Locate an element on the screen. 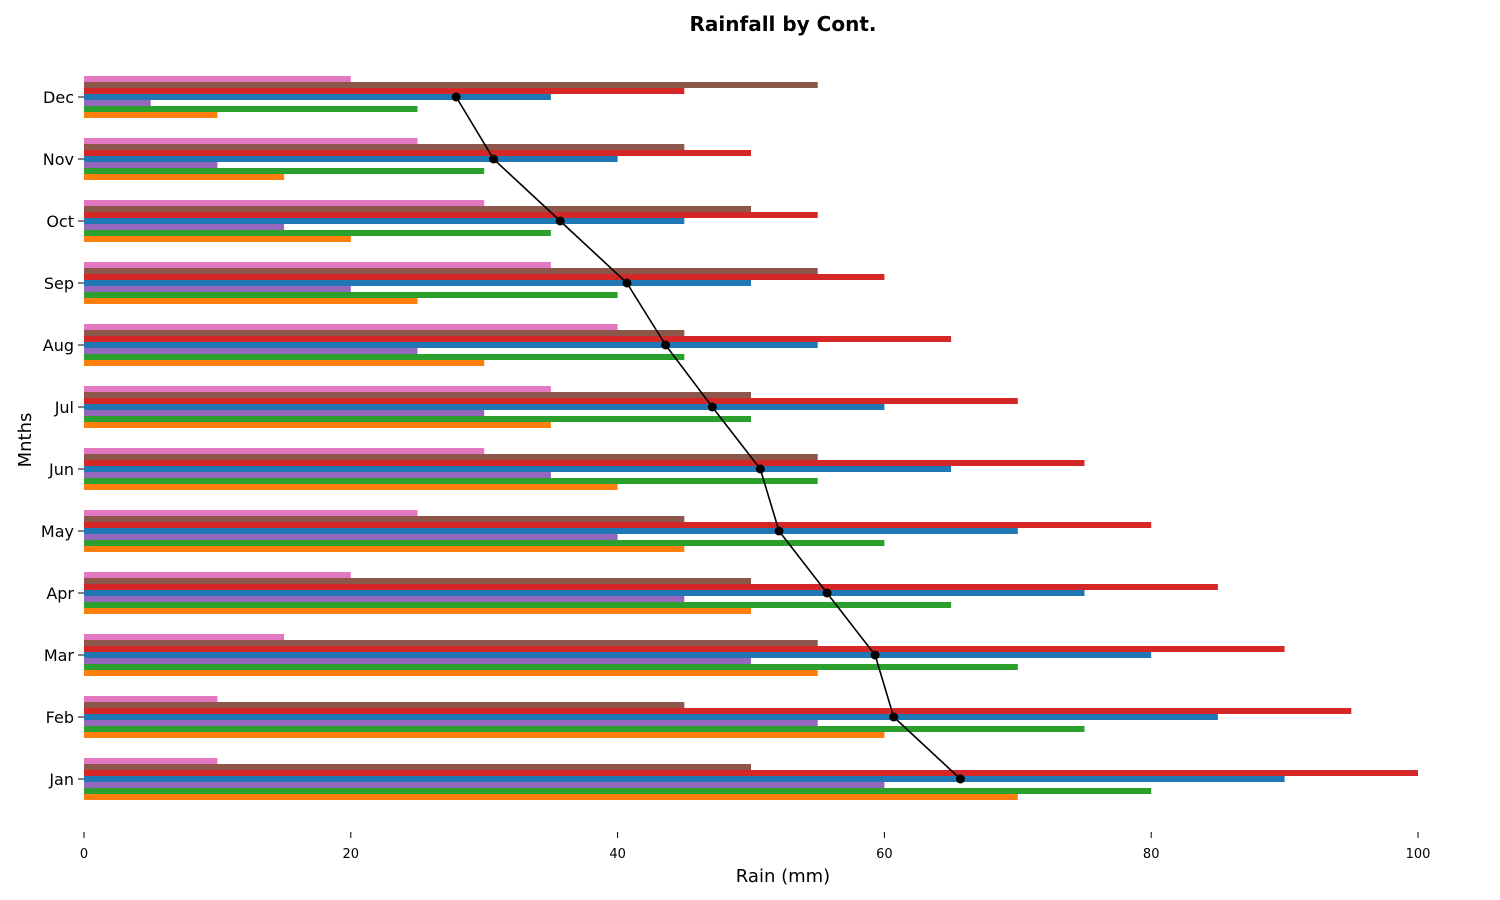 The height and width of the screenshot is (900, 1500). y-axis-label: Mnths is located at coordinates (25, 440).